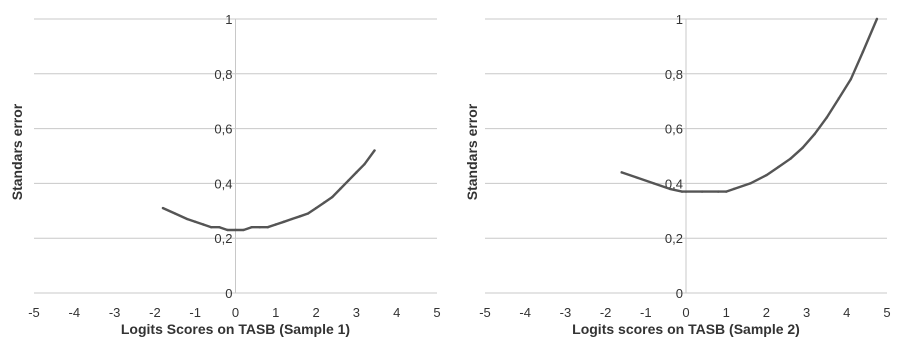 The height and width of the screenshot is (341, 900). What do you see at coordinates (686, 329) in the screenshot?
I see `x-axis-title: Logits scores on TASB (Sample 2)` at bounding box center [686, 329].